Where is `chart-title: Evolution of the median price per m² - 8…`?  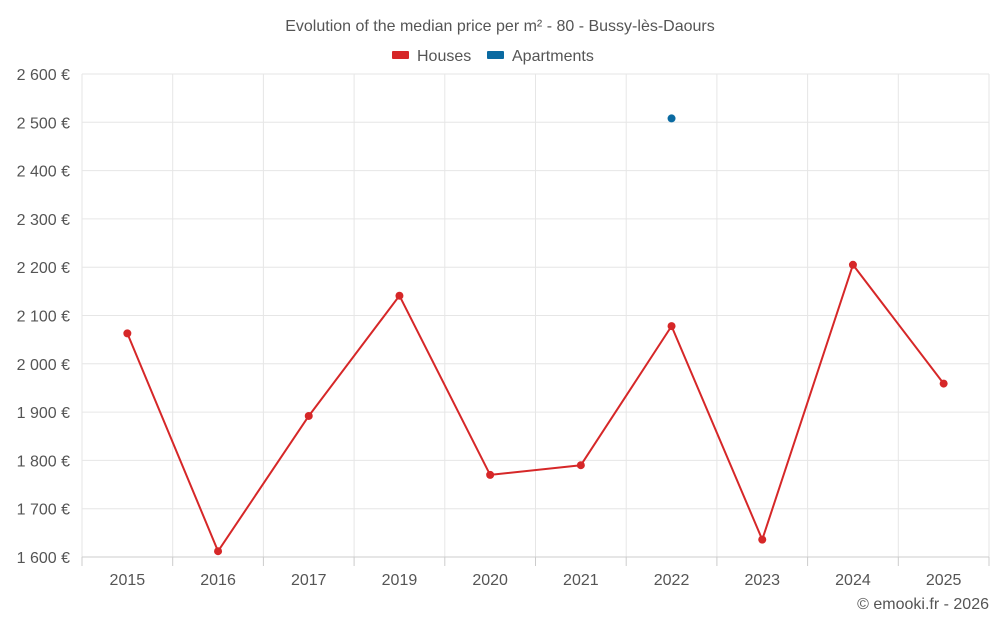 chart-title: Evolution of the median price per m² - 8… is located at coordinates (500, 26).